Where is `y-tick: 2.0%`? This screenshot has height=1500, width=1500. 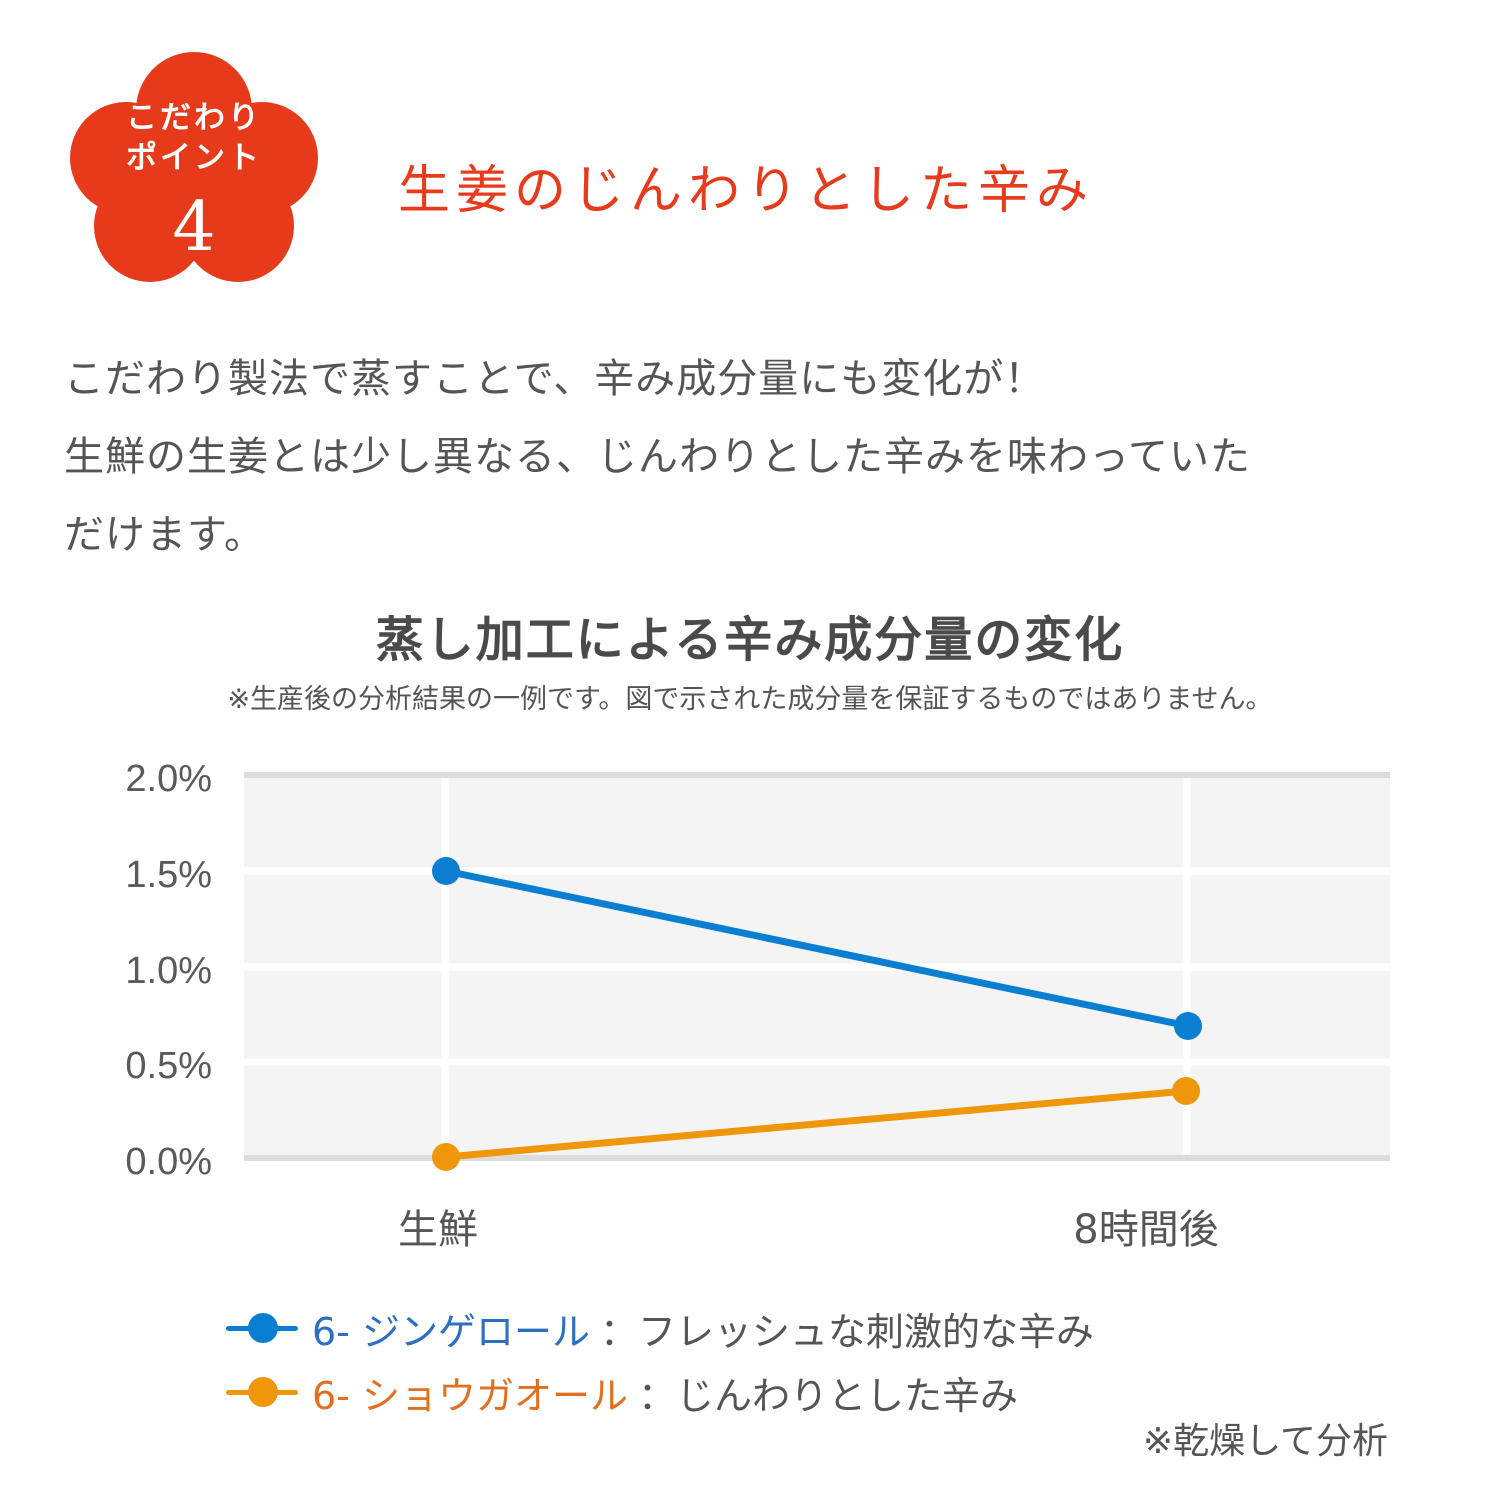 y-tick: 2.0% is located at coordinates (168, 779).